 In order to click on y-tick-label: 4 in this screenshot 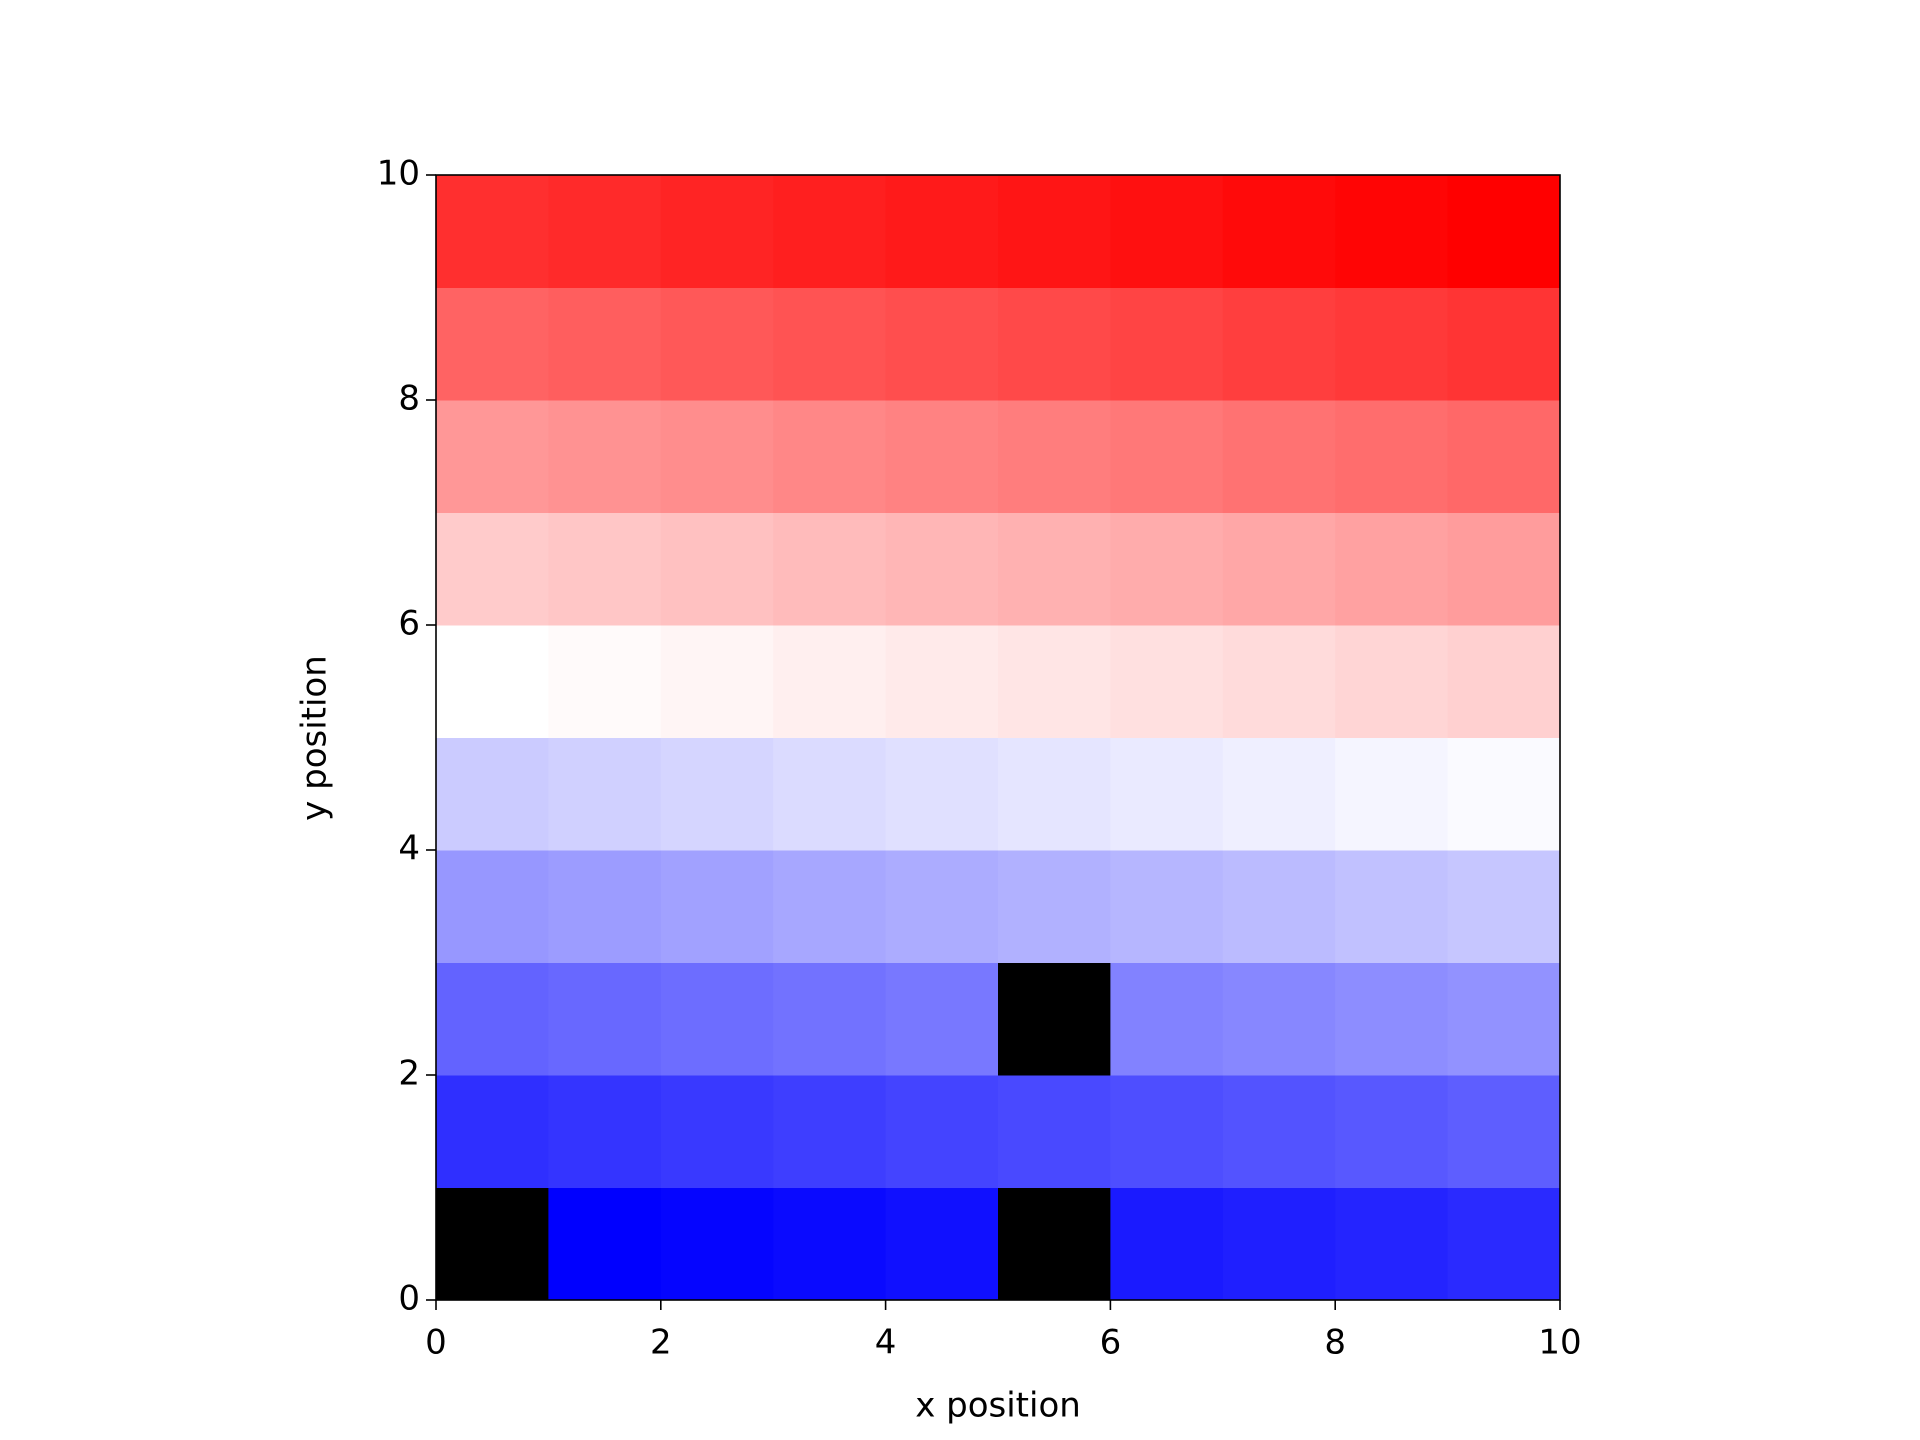, I will do `click(409, 849)`.